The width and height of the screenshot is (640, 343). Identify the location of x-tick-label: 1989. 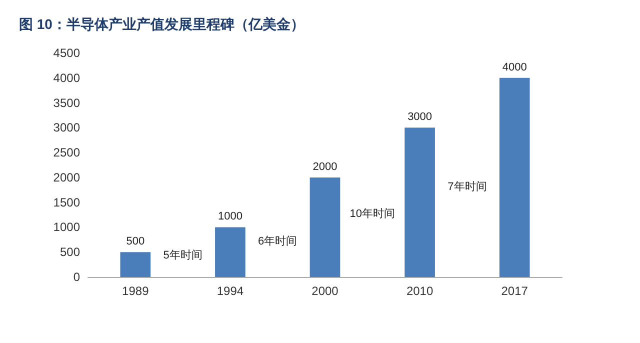
(136, 291).